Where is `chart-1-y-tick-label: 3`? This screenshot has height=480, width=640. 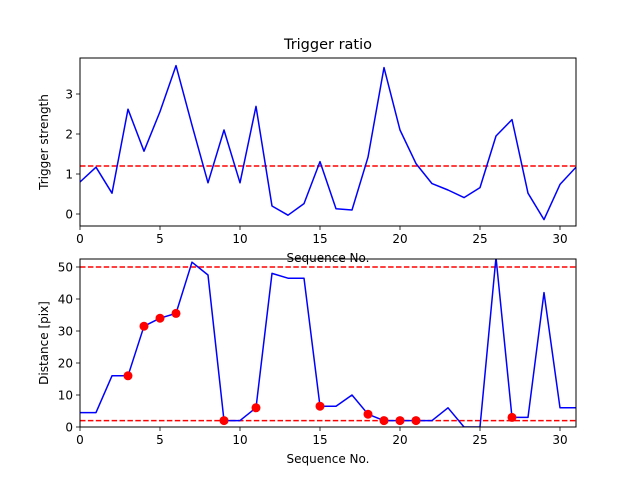
chart-1-y-tick-label: 3 is located at coordinates (69, 95).